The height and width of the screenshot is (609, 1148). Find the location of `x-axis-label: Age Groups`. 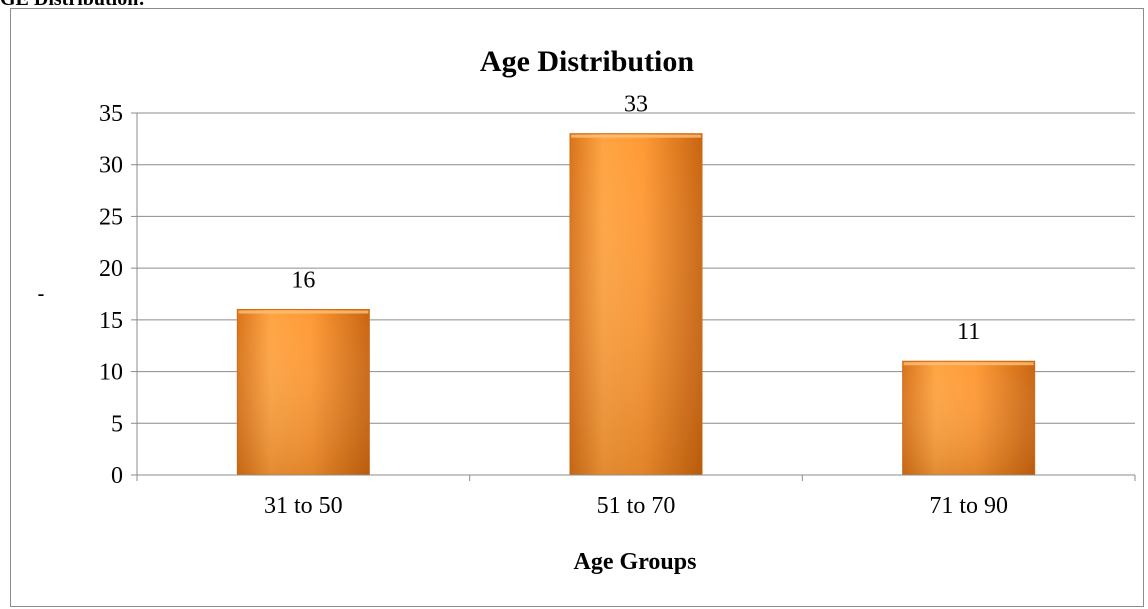

x-axis-label: Age Groups is located at coordinates (635, 562).